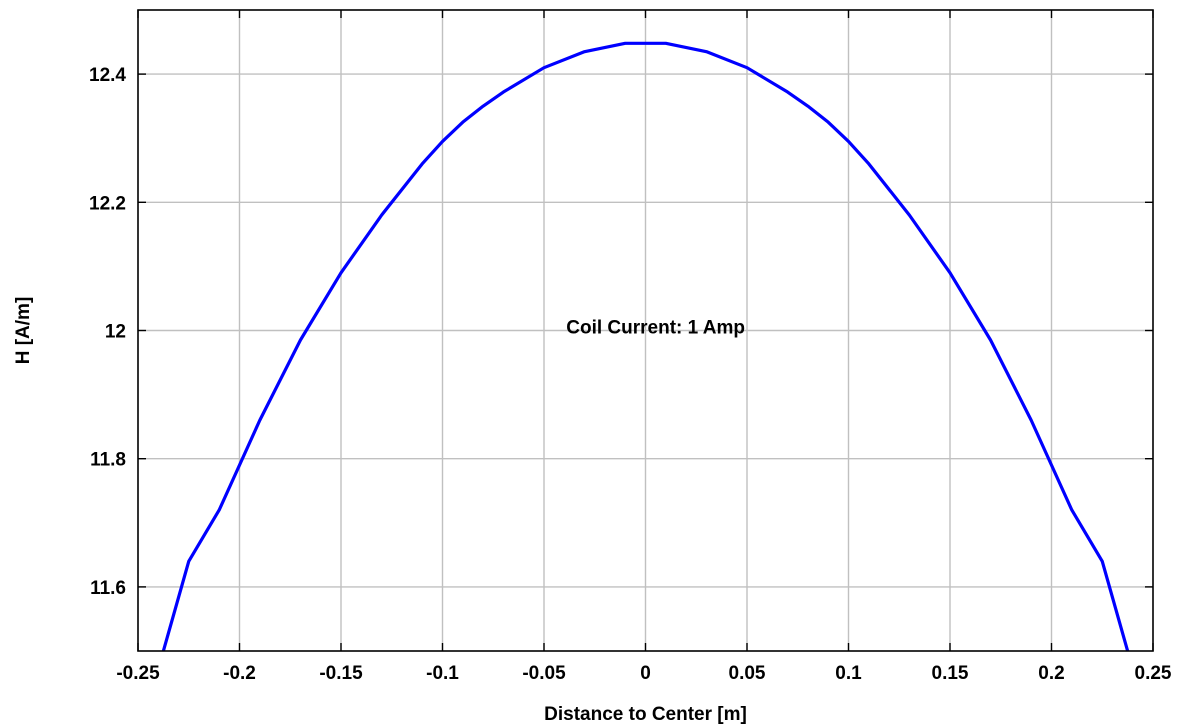  I want to click on y-tick-label: 12.2, so click(107, 203).